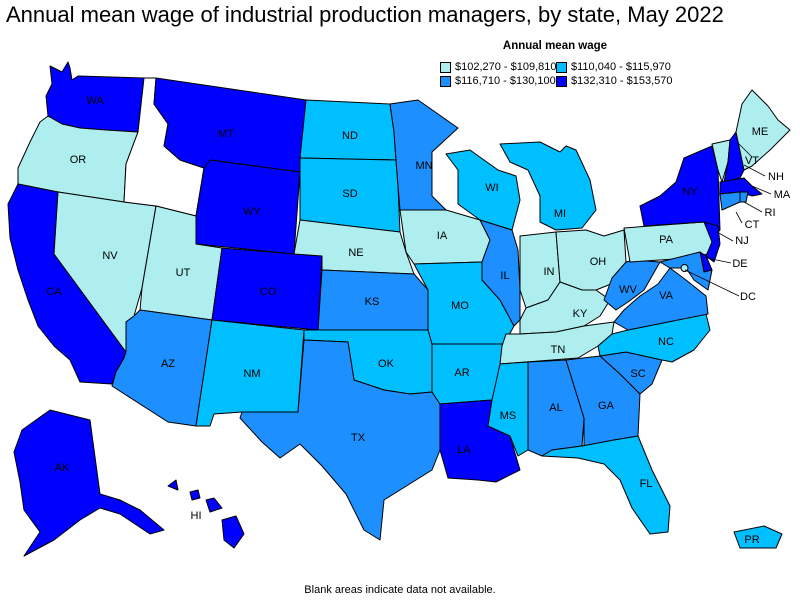 The image size is (800, 600). What do you see at coordinates (483, 190) in the screenshot?
I see `state-wi` at bounding box center [483, 190].